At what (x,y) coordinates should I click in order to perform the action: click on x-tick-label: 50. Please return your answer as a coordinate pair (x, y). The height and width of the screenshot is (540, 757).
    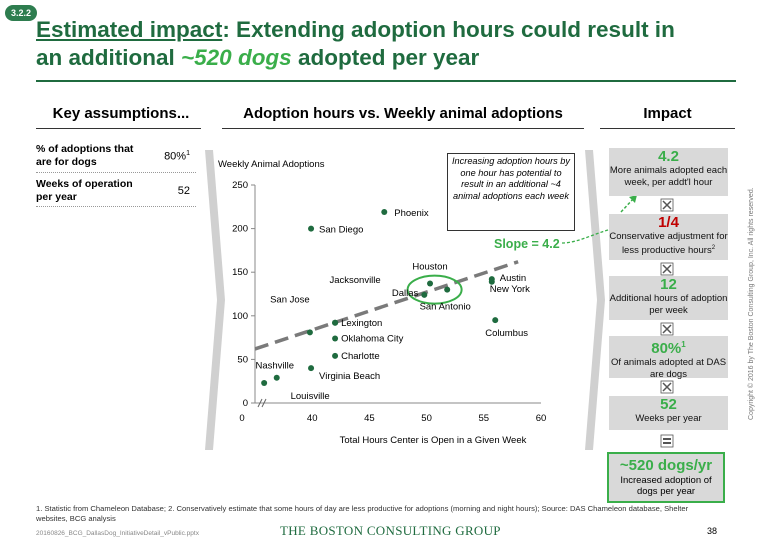
    Looking at the image, I should click on (426, 418).